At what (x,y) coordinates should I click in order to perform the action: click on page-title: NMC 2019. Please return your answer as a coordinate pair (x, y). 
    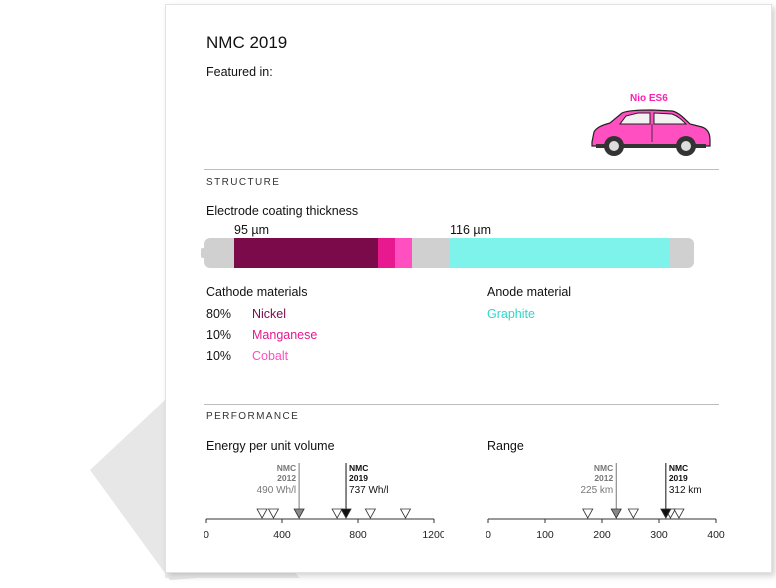
    Looking at the image, I should click on (247, 42).